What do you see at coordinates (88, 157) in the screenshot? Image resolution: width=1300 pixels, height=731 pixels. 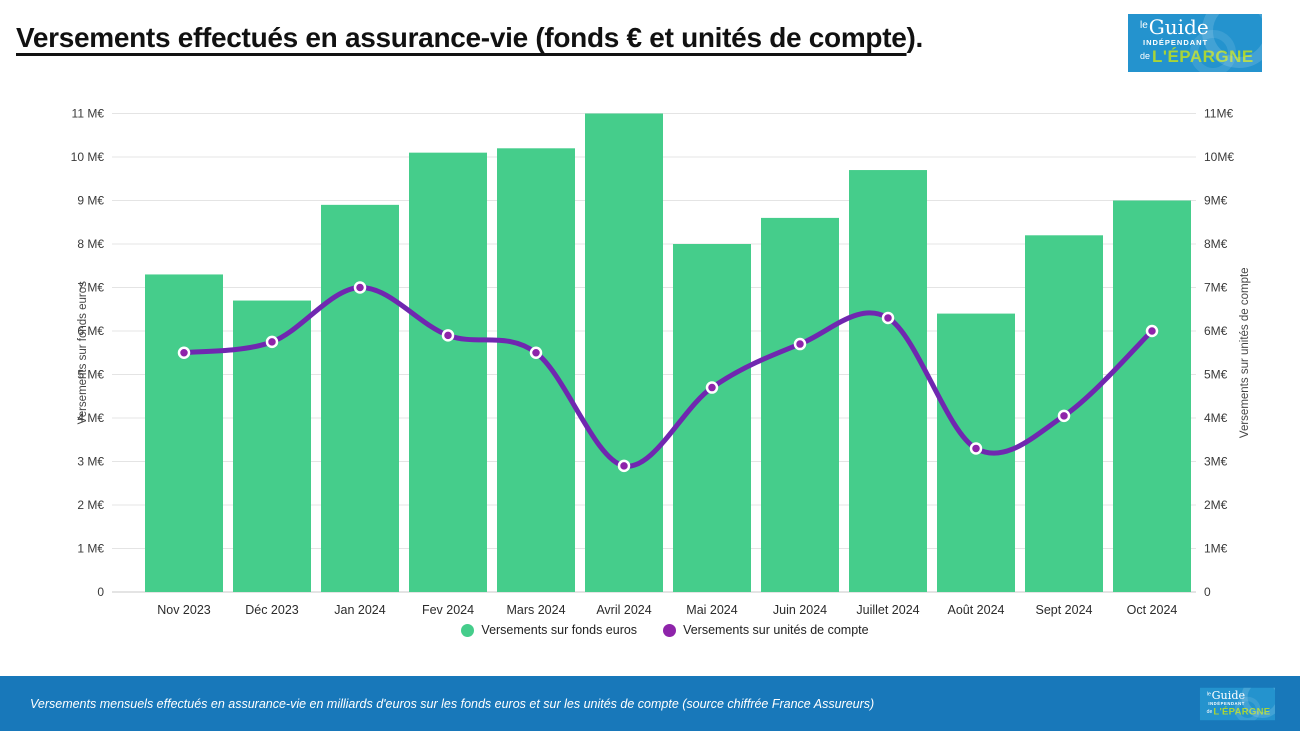 I see `left-axis-tick: 10 M€` at bounding box center [88, 157].